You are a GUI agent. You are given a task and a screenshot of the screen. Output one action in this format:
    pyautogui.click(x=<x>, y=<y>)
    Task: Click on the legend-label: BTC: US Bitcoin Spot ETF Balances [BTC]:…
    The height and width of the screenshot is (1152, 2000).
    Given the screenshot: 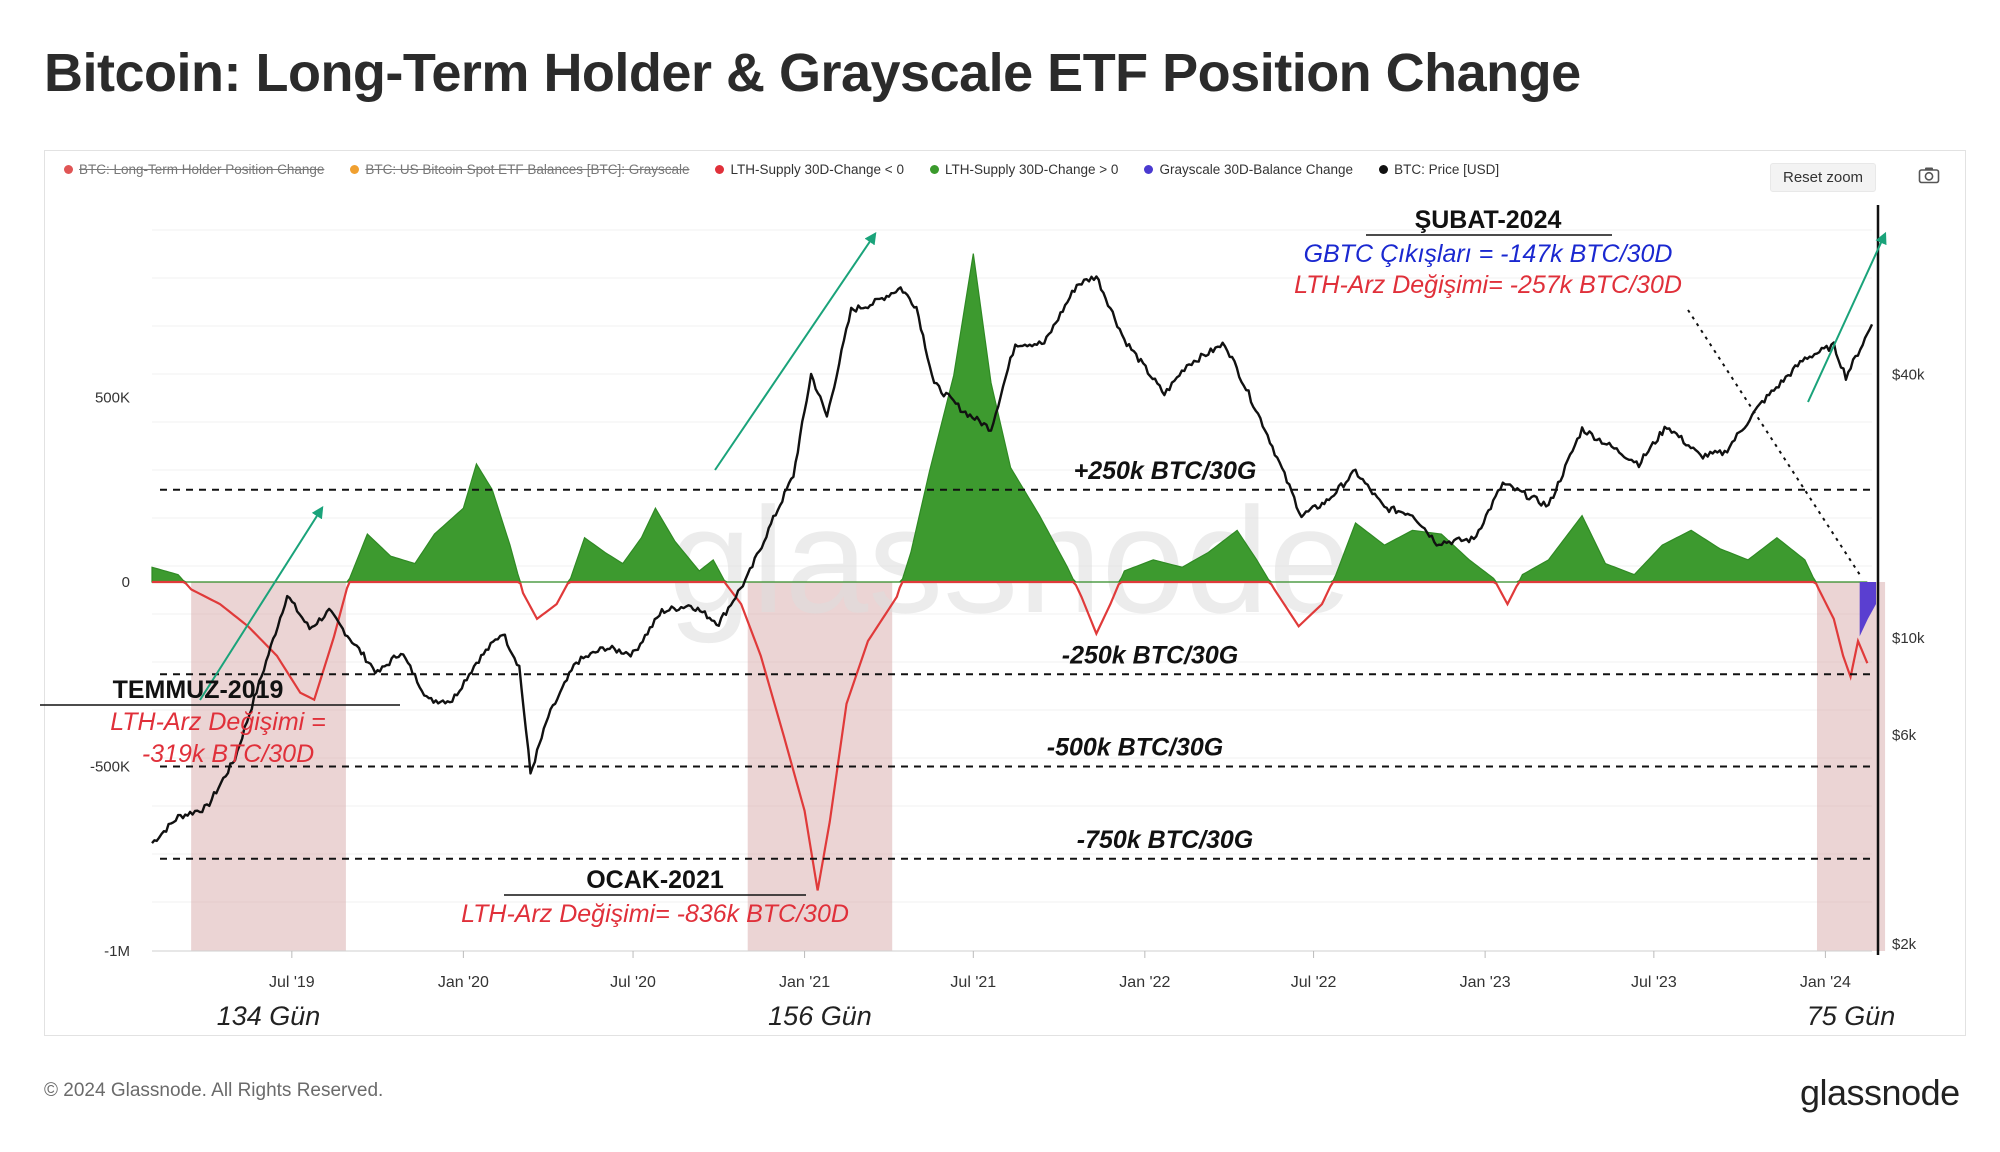 What is the action you would take?
    pyautogui.click(x=527, y=169)
    